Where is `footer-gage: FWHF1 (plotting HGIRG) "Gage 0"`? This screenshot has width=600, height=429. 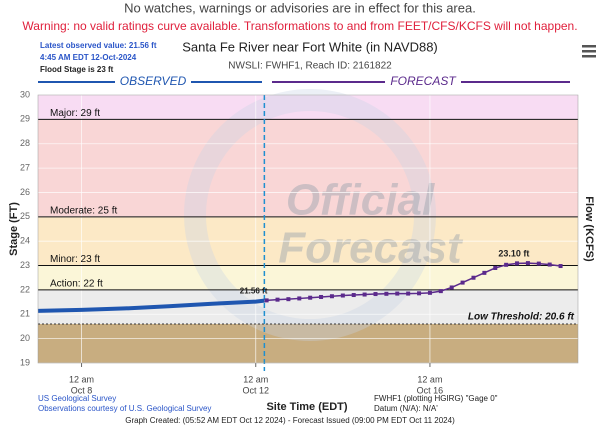 footer-gage: FWHF1 (plotting HGIRG) "Gage 0" is located at coordinates (436, 398).